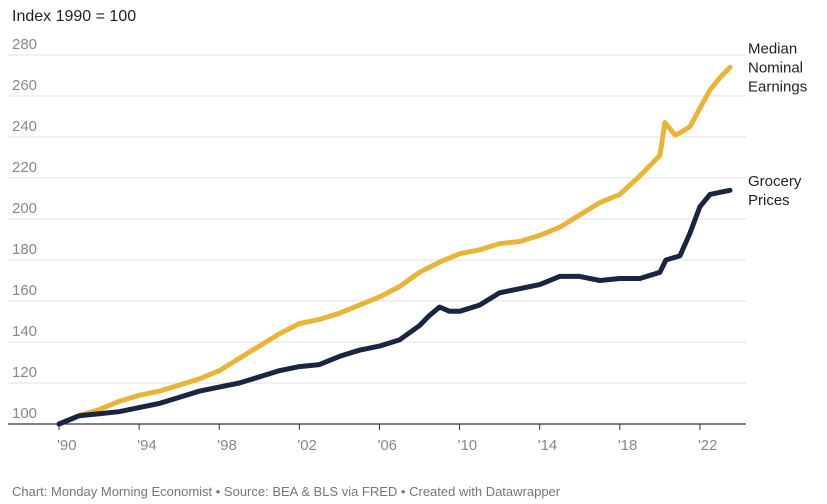  I want to click on x-tick-label: '22, so click(708, 445).